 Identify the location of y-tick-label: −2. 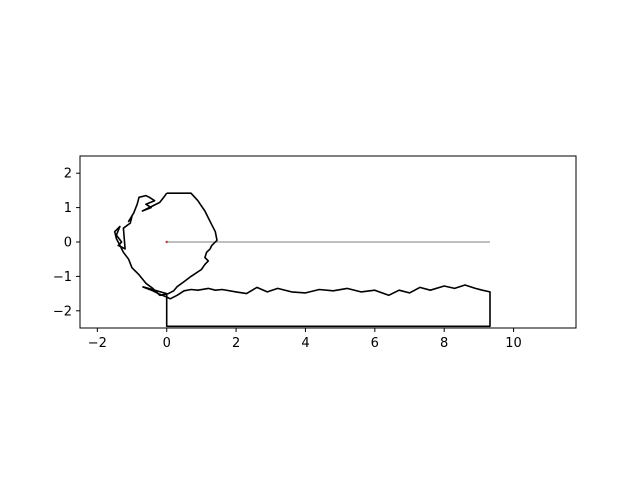
(62, 311).